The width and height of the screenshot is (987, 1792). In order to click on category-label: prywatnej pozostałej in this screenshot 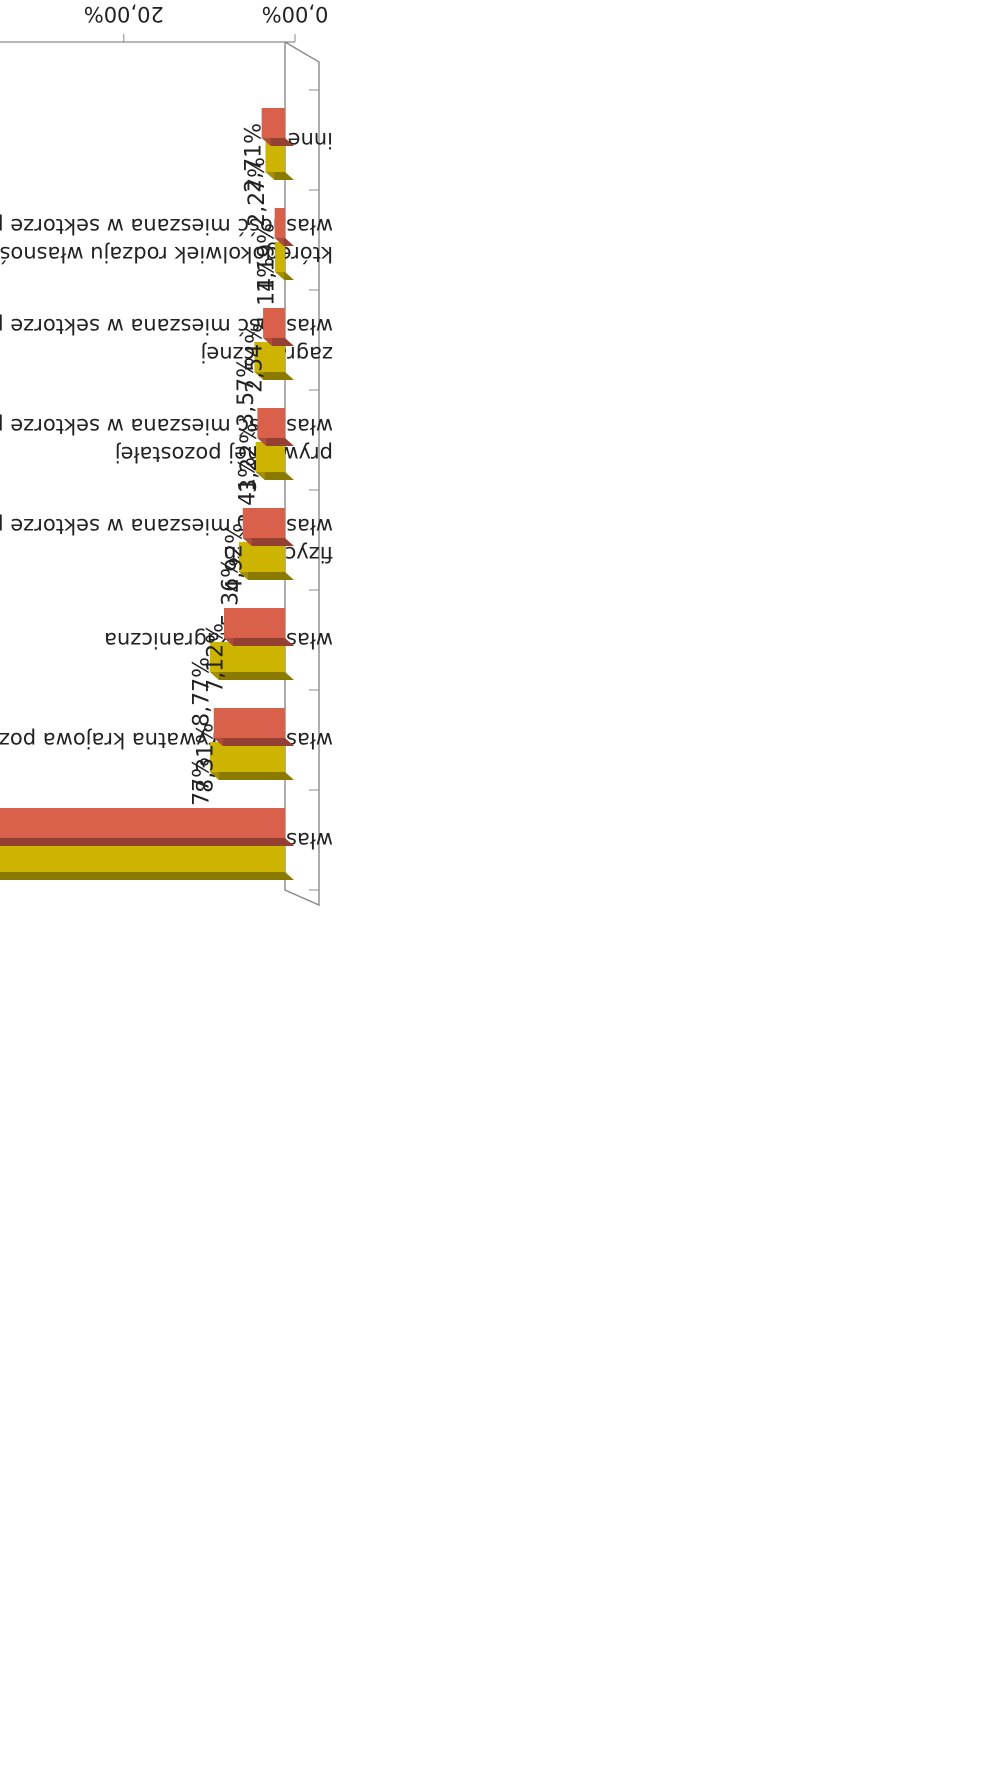, I will do `click(224, 454)`.